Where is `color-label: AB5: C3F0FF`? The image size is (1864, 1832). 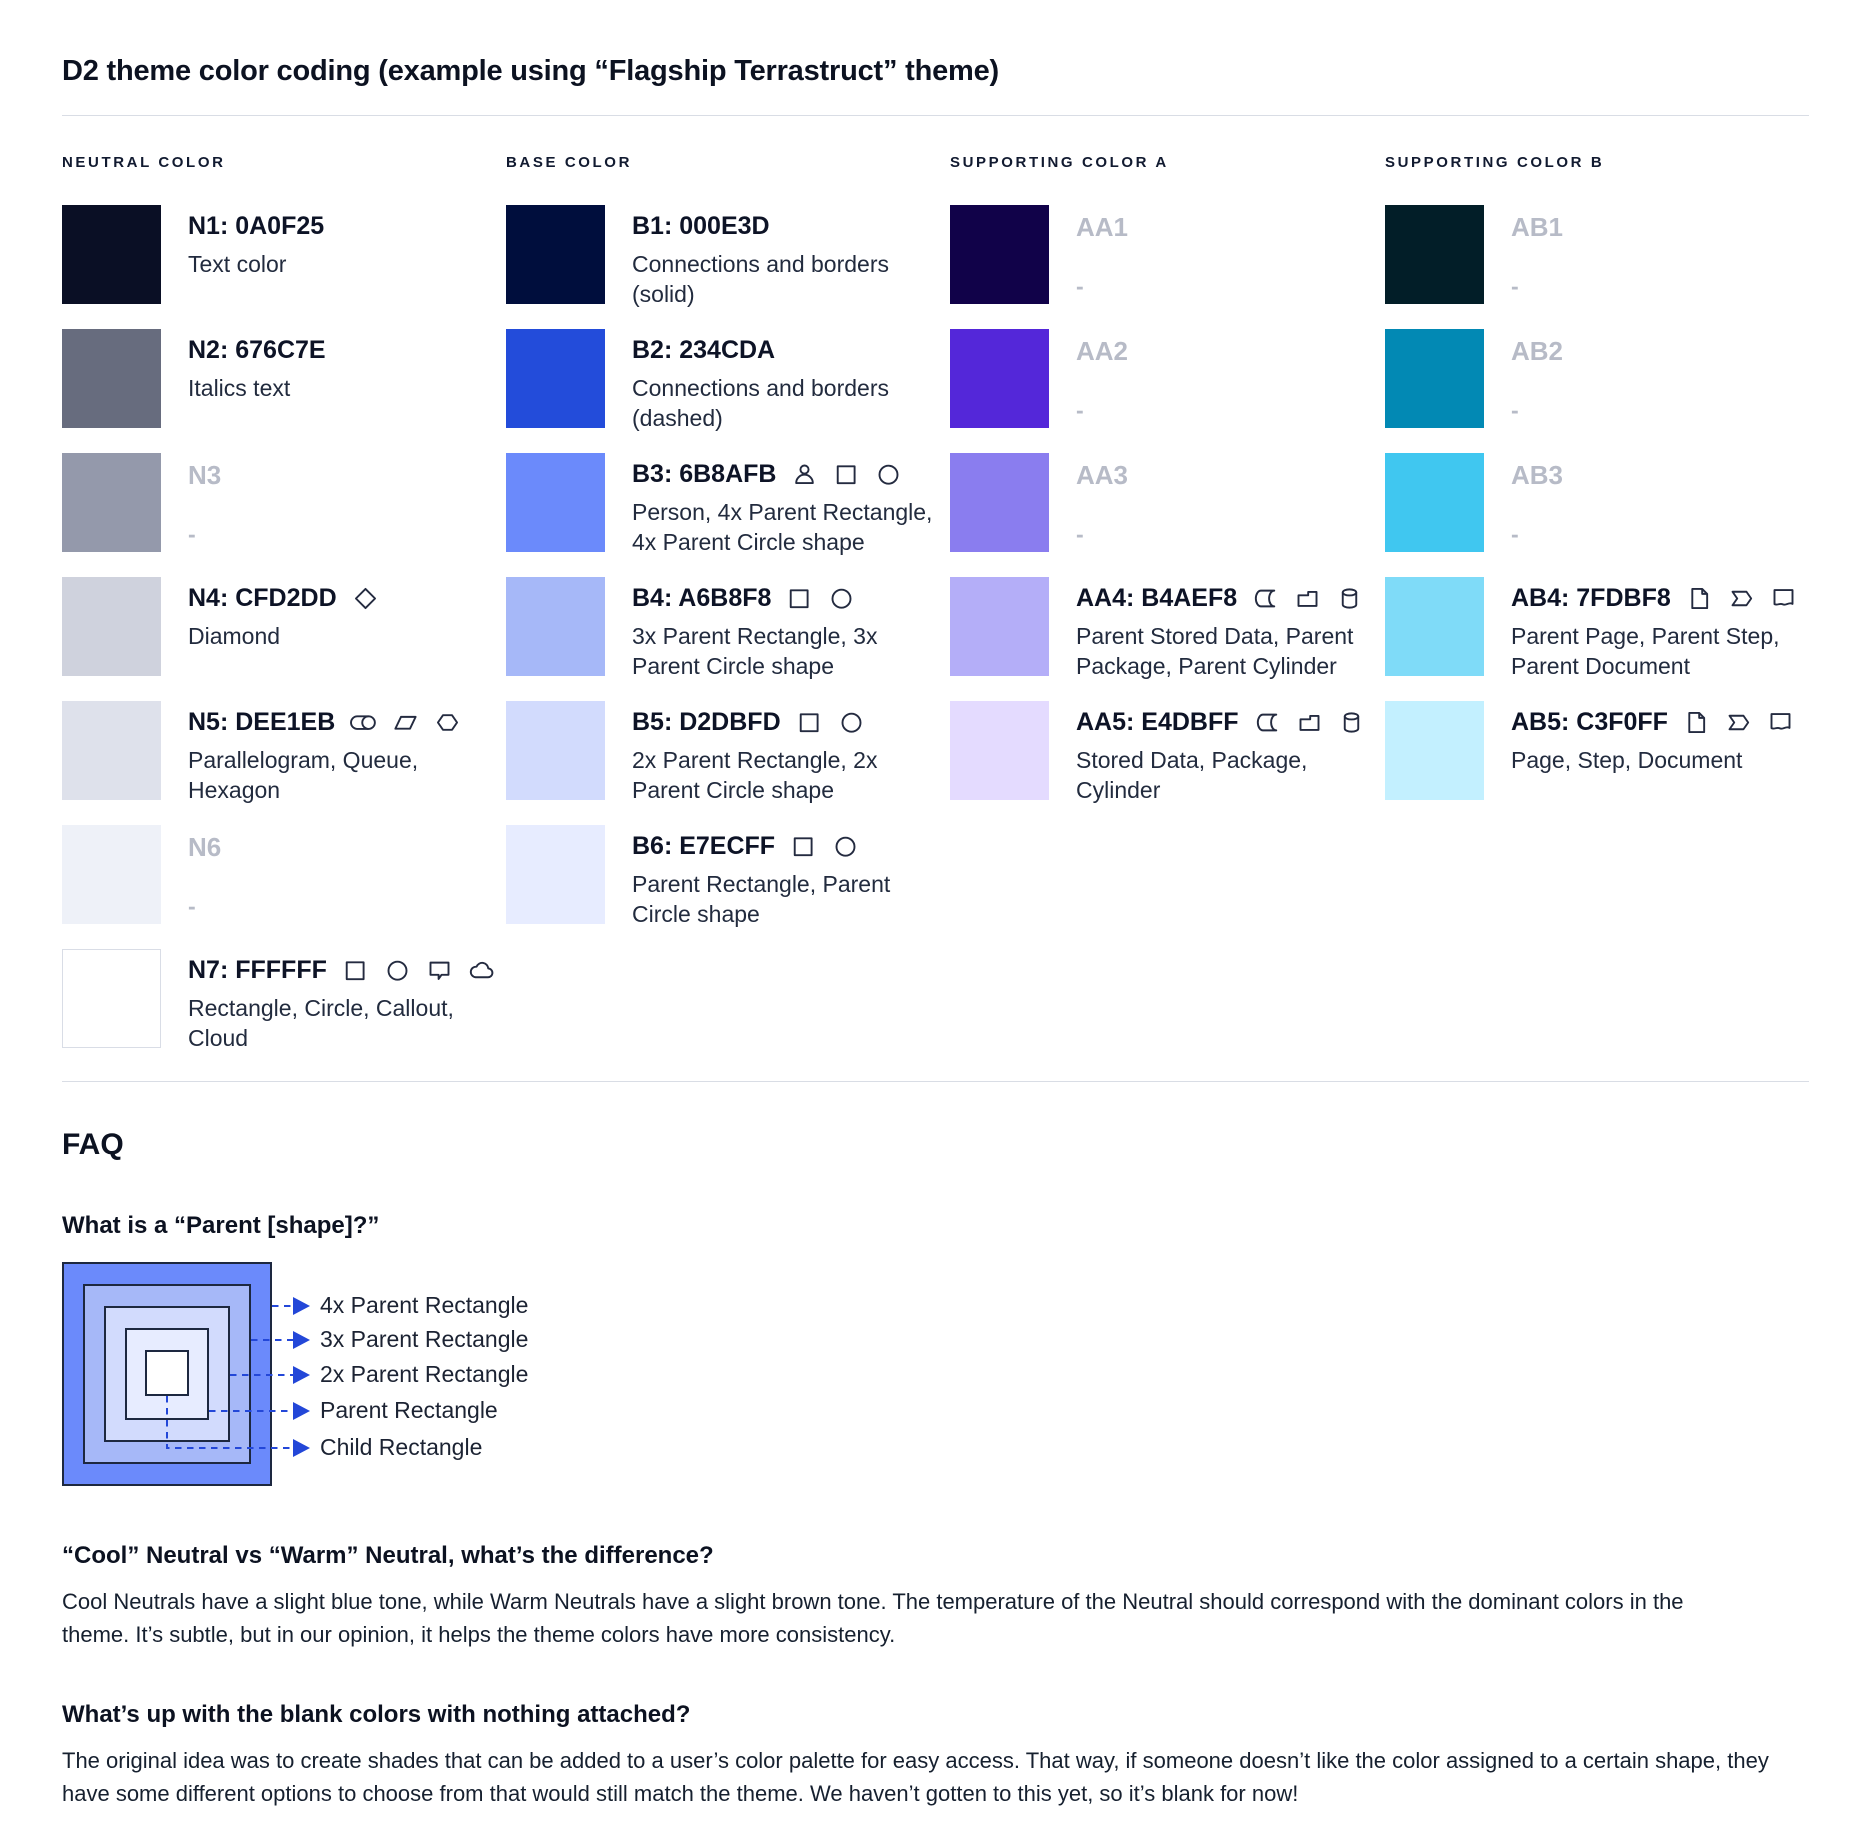
color-label: AB5: C3F0FF is located at coordinates (1589, 721).